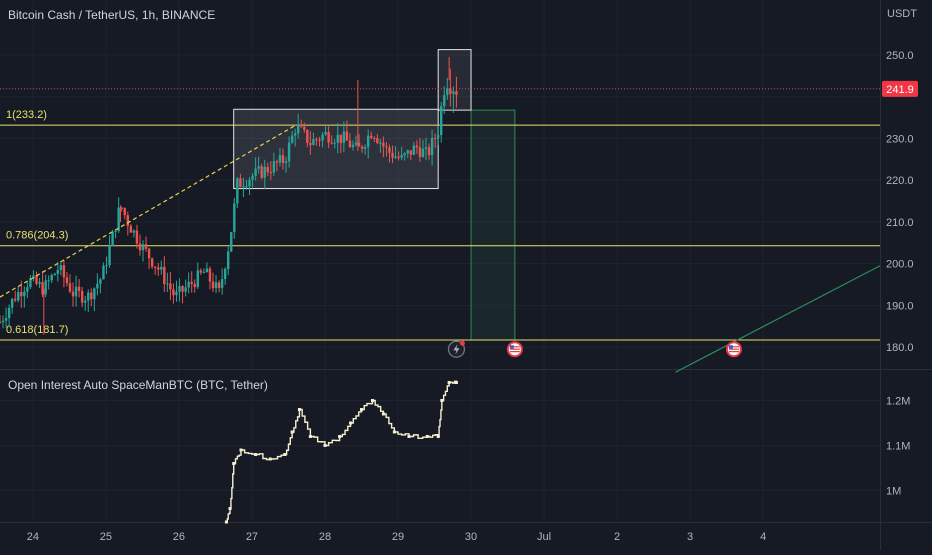 The image size is (932, 555). Describe the element at coordinates (456, 349) in the screenshot. I see `lightning-icon-bolt` at that location.